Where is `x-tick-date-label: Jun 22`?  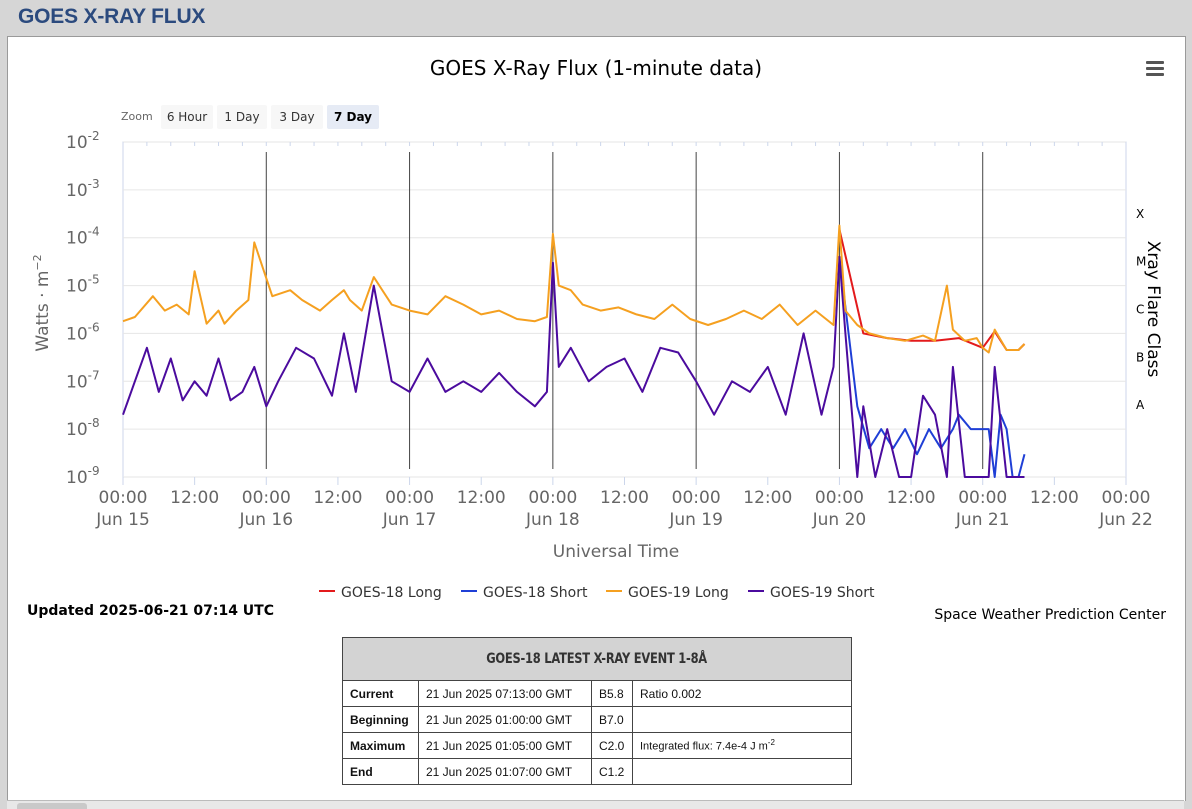 x-tick-date-label: Jun 22 is located at coordinates (1125, 520).